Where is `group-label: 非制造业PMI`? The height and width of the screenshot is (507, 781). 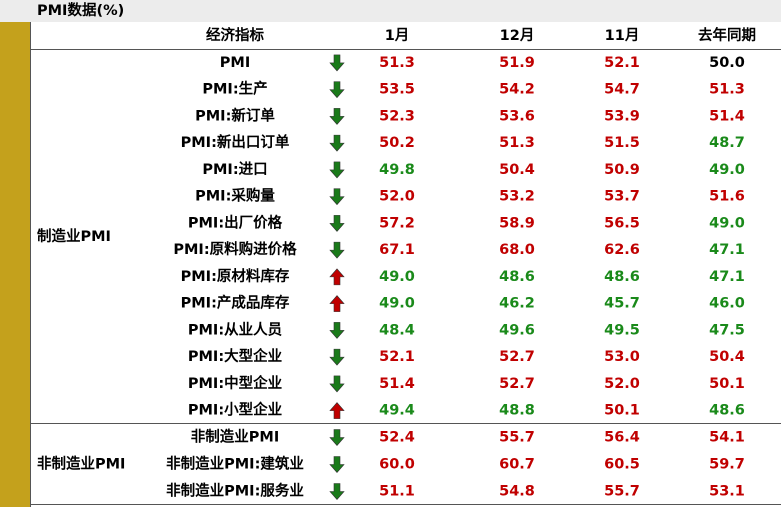
group-label: 非制造业PMI is located at coordinates (81, 464).